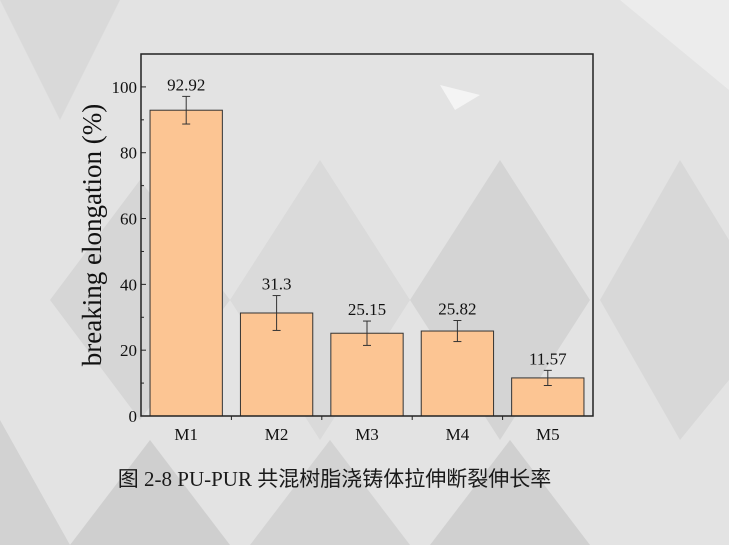 The height and width of the screenshot is (545, 729). What do you see at coordinates (277, 434) in the screenshot?
I see `x-tick-label: M2` at bounding box center [277, 434].